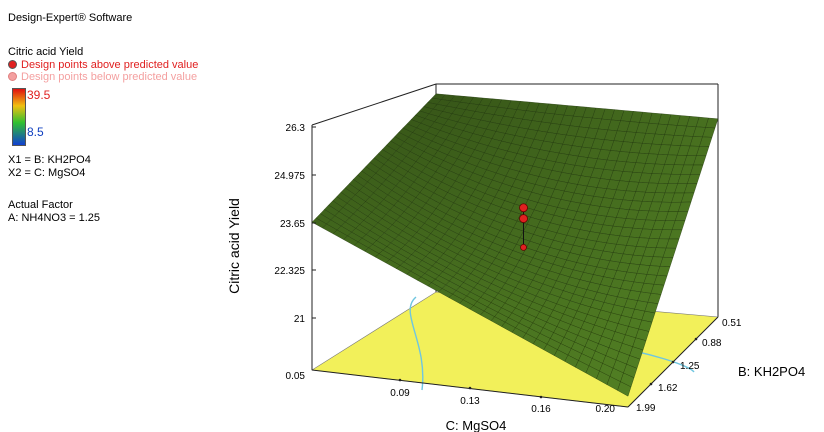  Describe the element at coordinates (19, 117) in the screenshot. I see `color-scale-bar` at that location.